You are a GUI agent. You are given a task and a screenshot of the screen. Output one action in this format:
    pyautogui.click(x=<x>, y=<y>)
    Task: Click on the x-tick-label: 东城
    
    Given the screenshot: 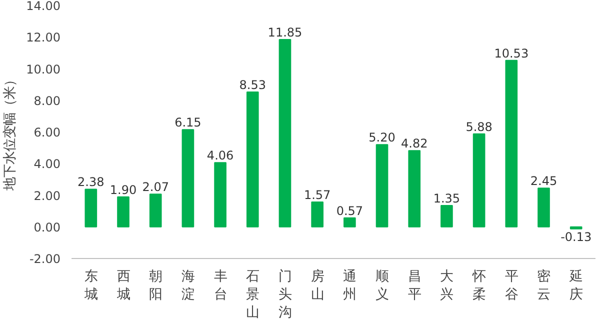 What is the action you would take?
    pyautogui.click(x=90, y=286)
    